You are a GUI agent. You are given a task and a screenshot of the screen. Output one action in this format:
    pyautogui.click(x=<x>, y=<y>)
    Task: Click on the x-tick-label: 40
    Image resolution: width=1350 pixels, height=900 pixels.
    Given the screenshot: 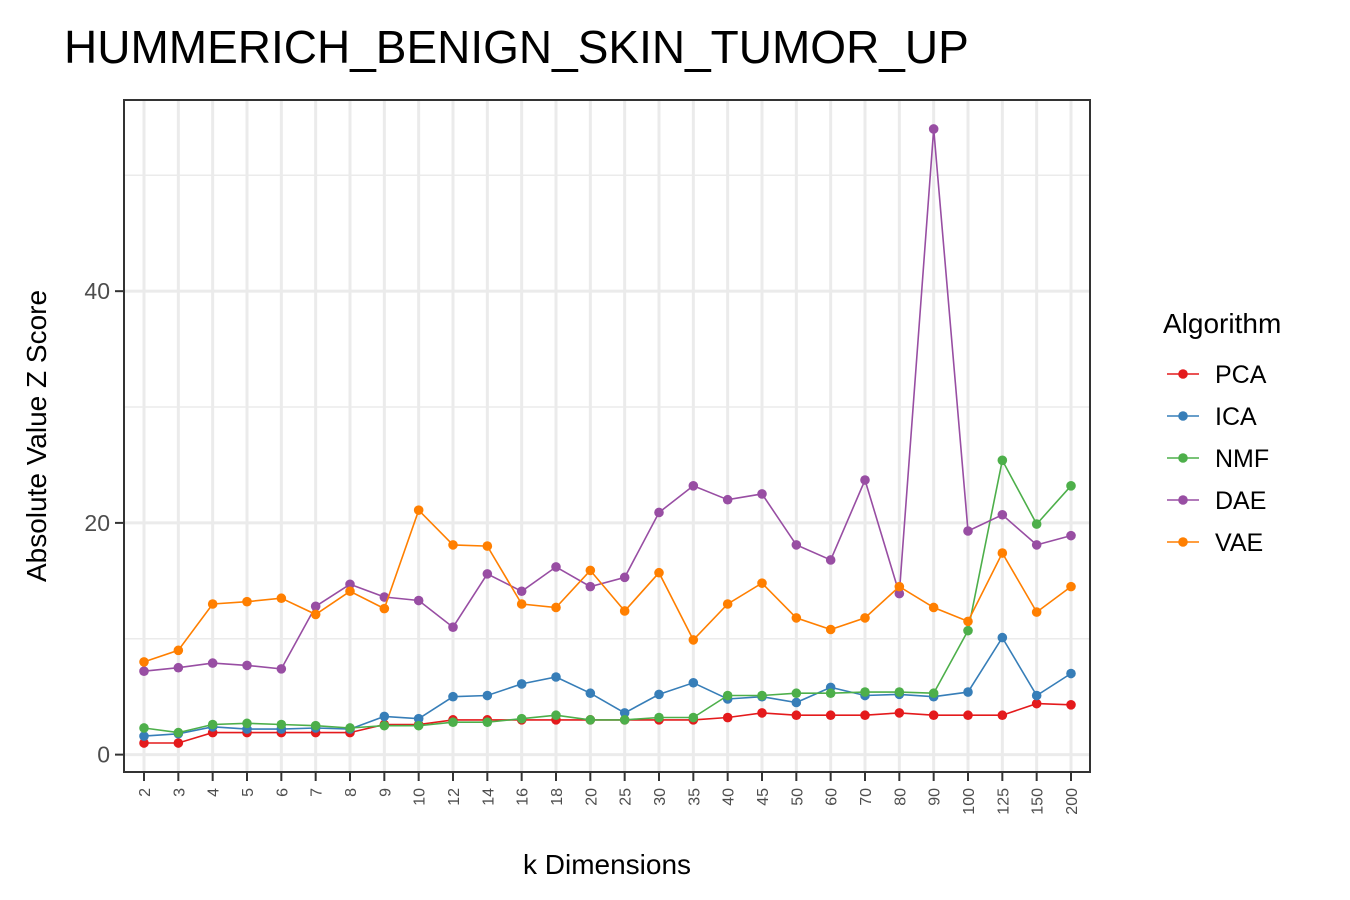 What is the action you would take?
    pyautogui.click(x=729, y=797)
    